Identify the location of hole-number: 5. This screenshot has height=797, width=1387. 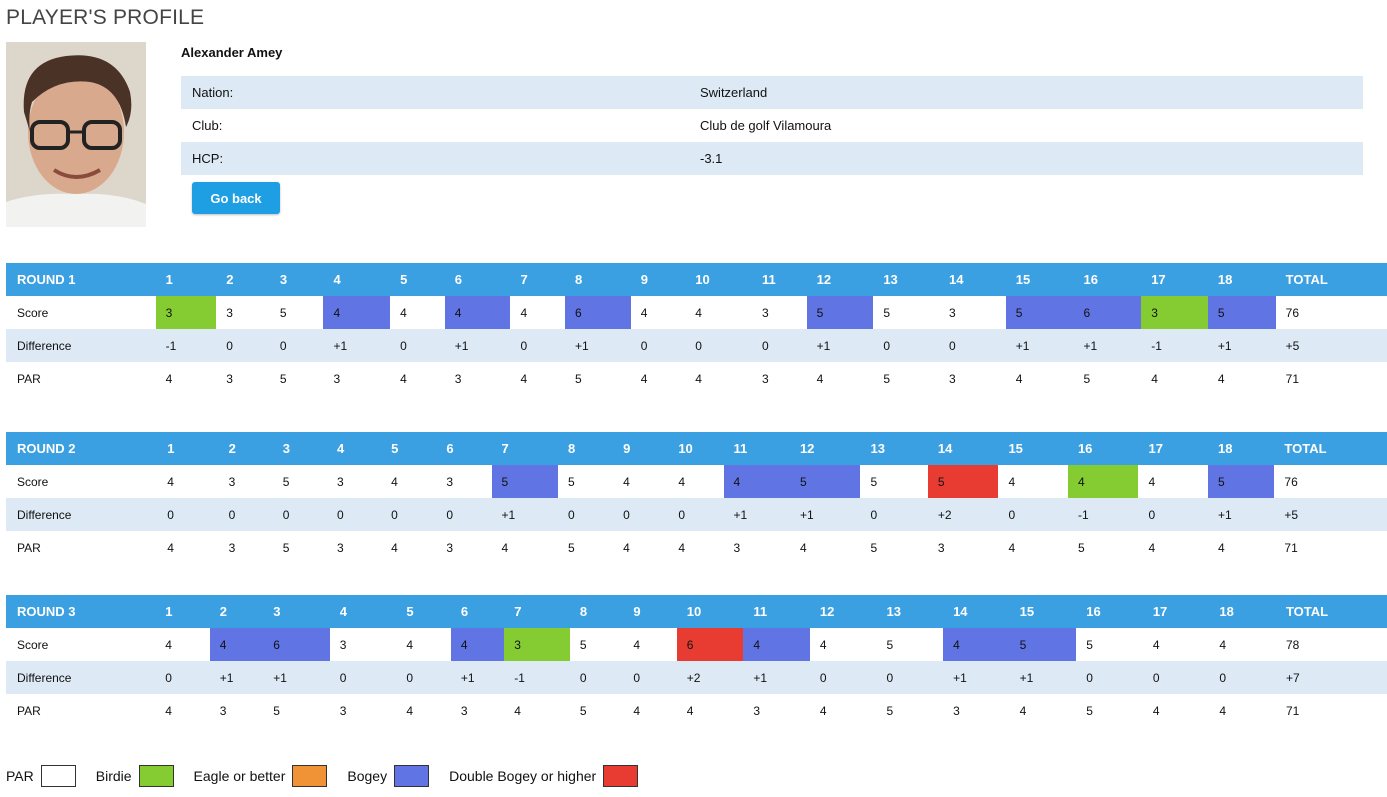
(409, 448).